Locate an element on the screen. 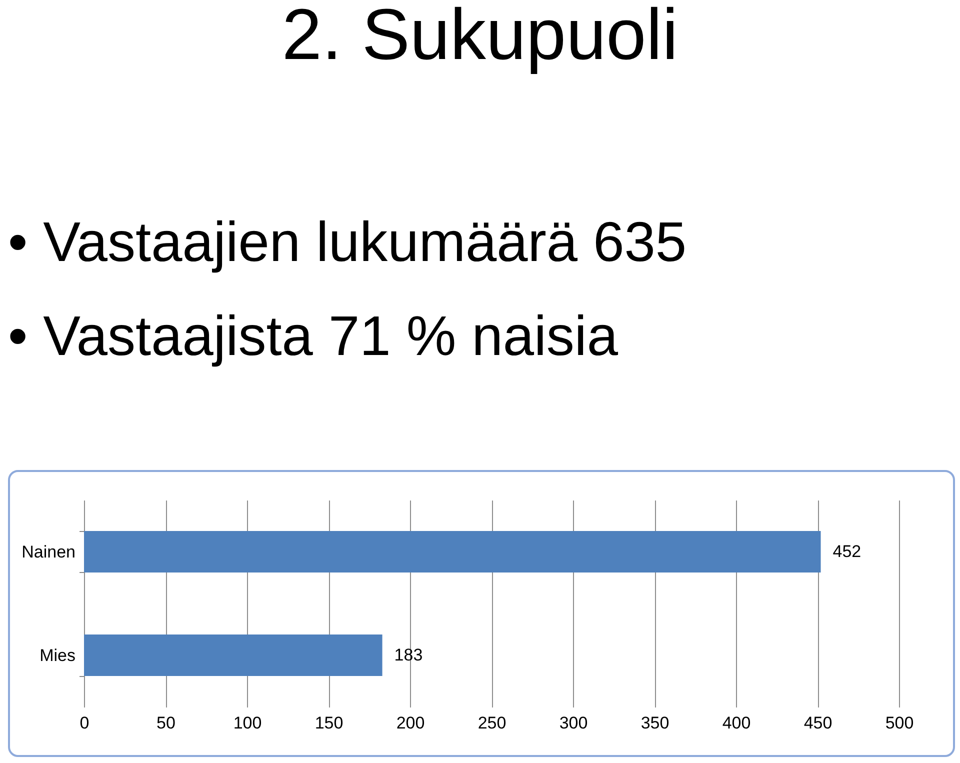 This screenshot has height=763, width=960. x-tick-label: 450 is located at coordinates (818, 723).